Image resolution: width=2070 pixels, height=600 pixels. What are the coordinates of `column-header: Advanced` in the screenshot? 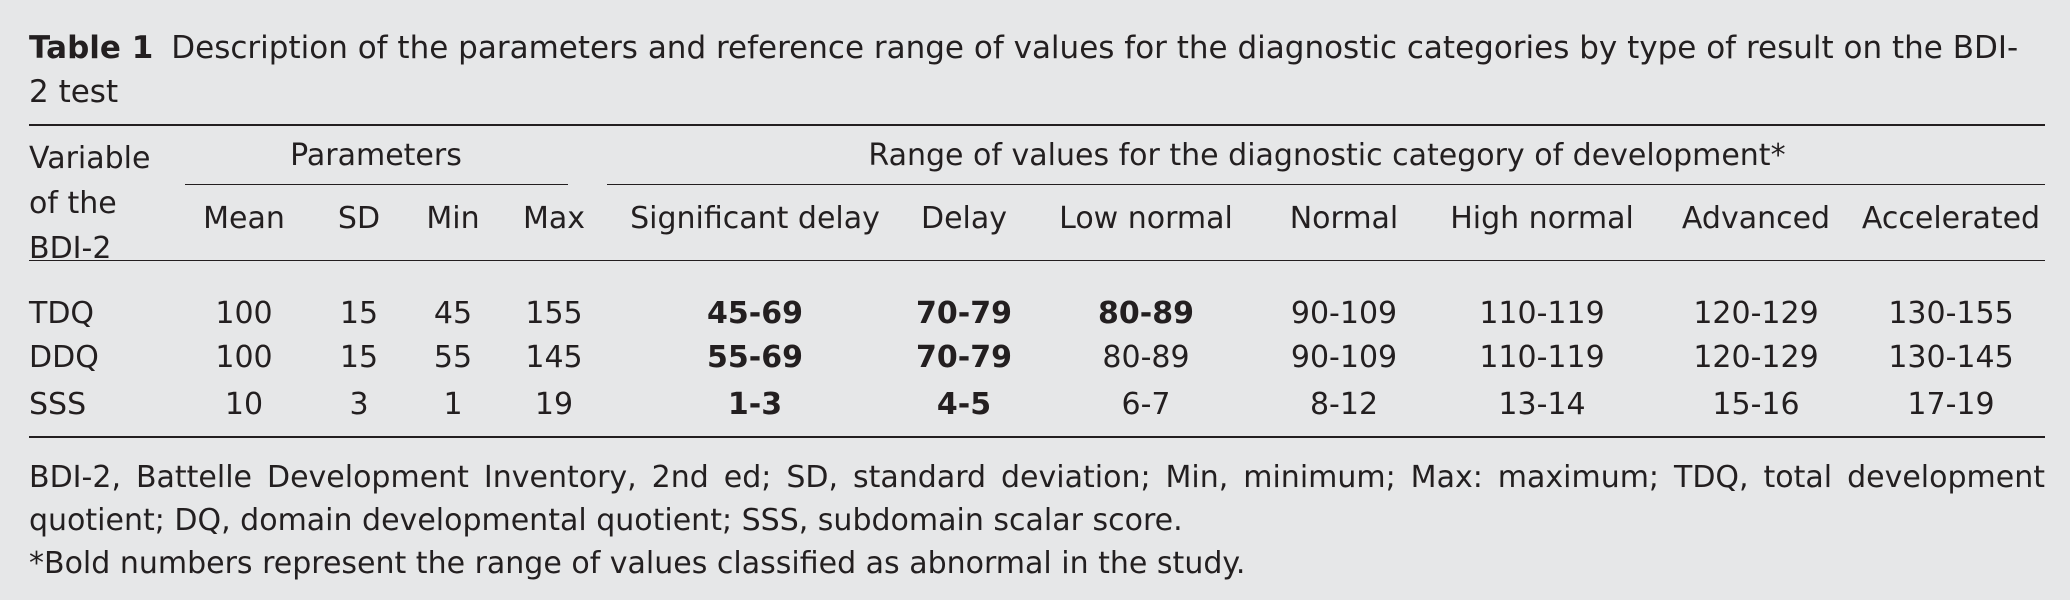 It's located at (1756, 218).